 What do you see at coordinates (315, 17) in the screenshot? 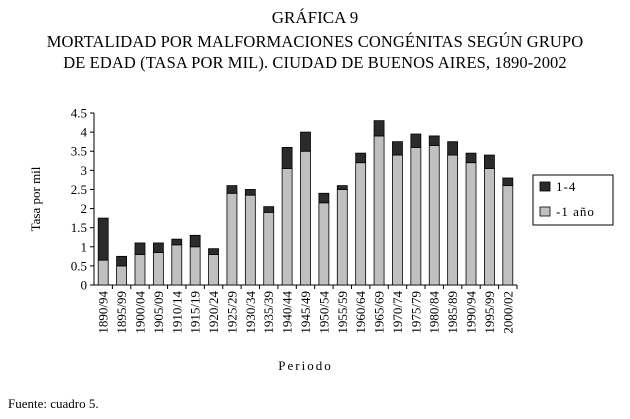
I see `chart-label: GRÁFICA 9` at bounding box center [315, 17].